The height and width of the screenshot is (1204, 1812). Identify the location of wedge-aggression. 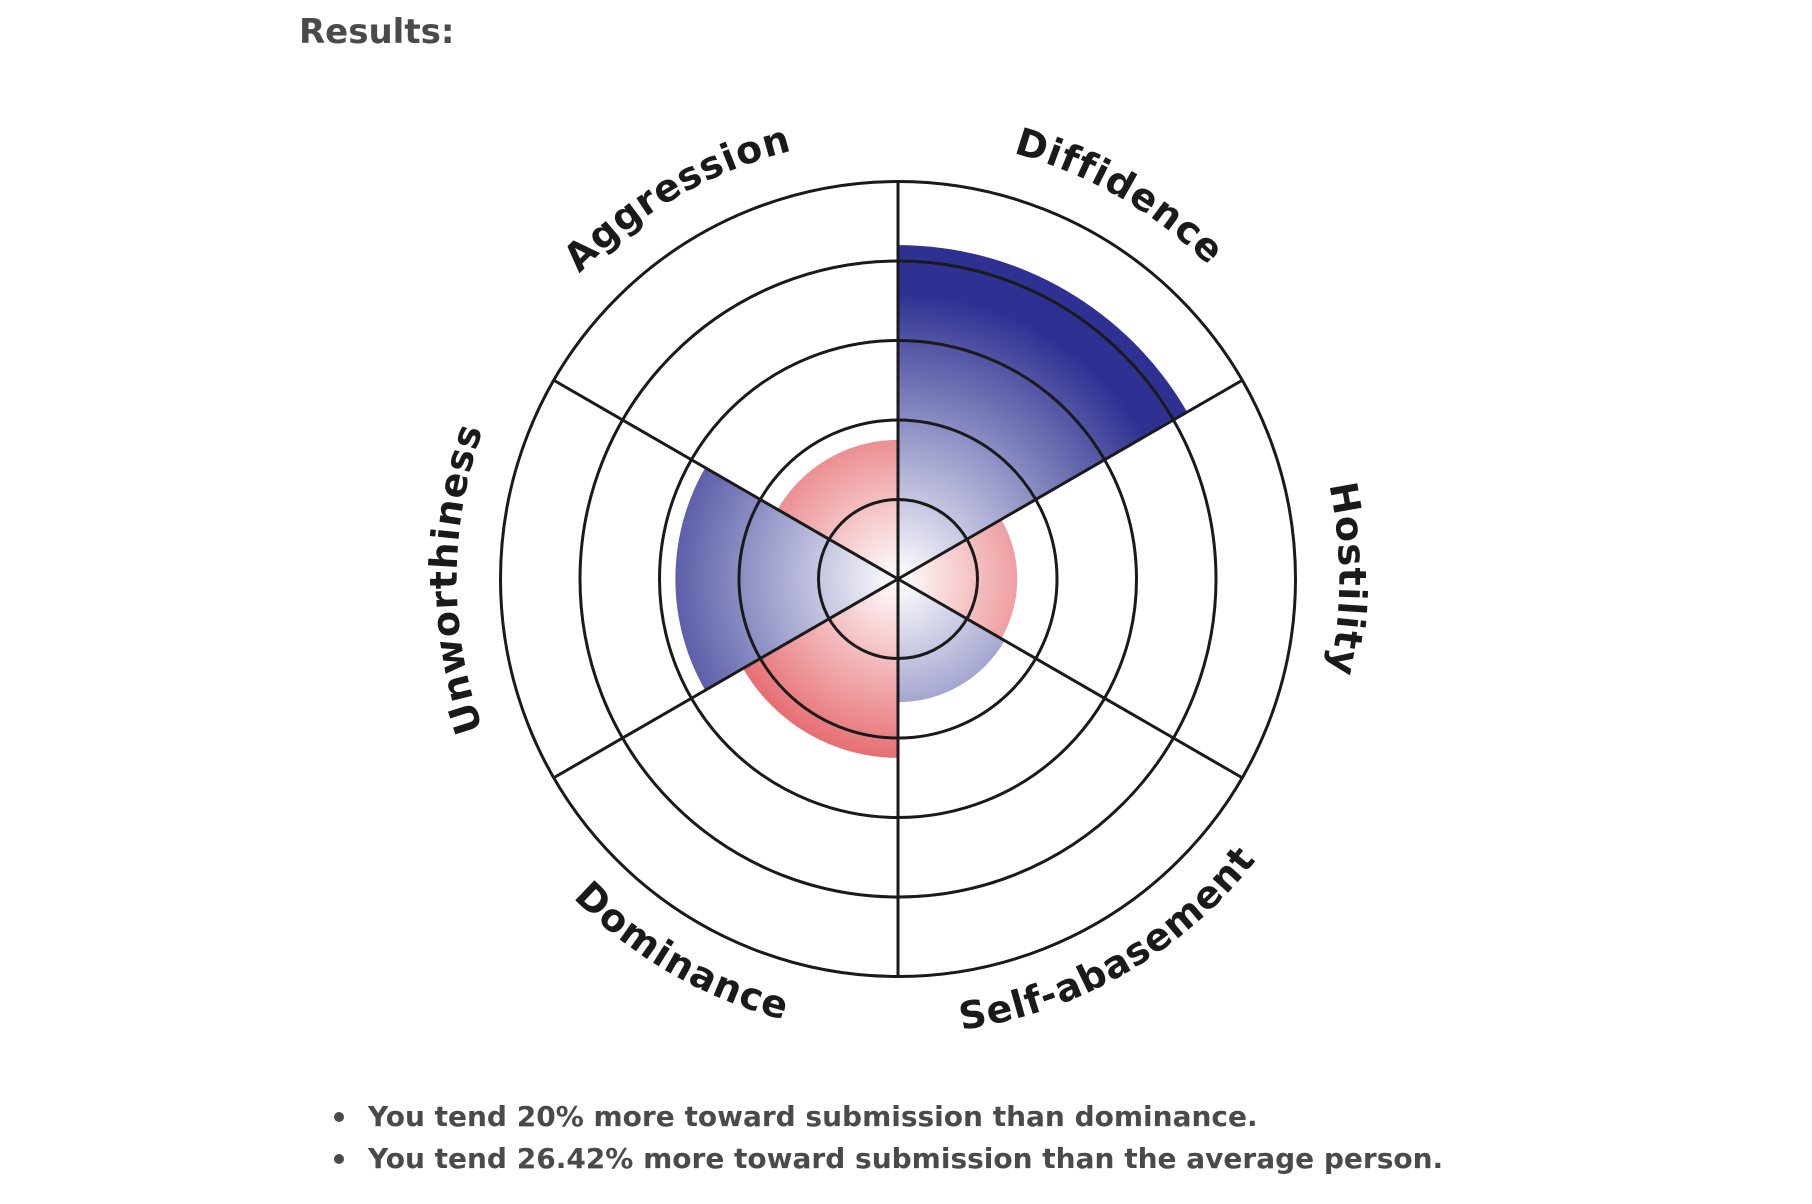
(837, 509).